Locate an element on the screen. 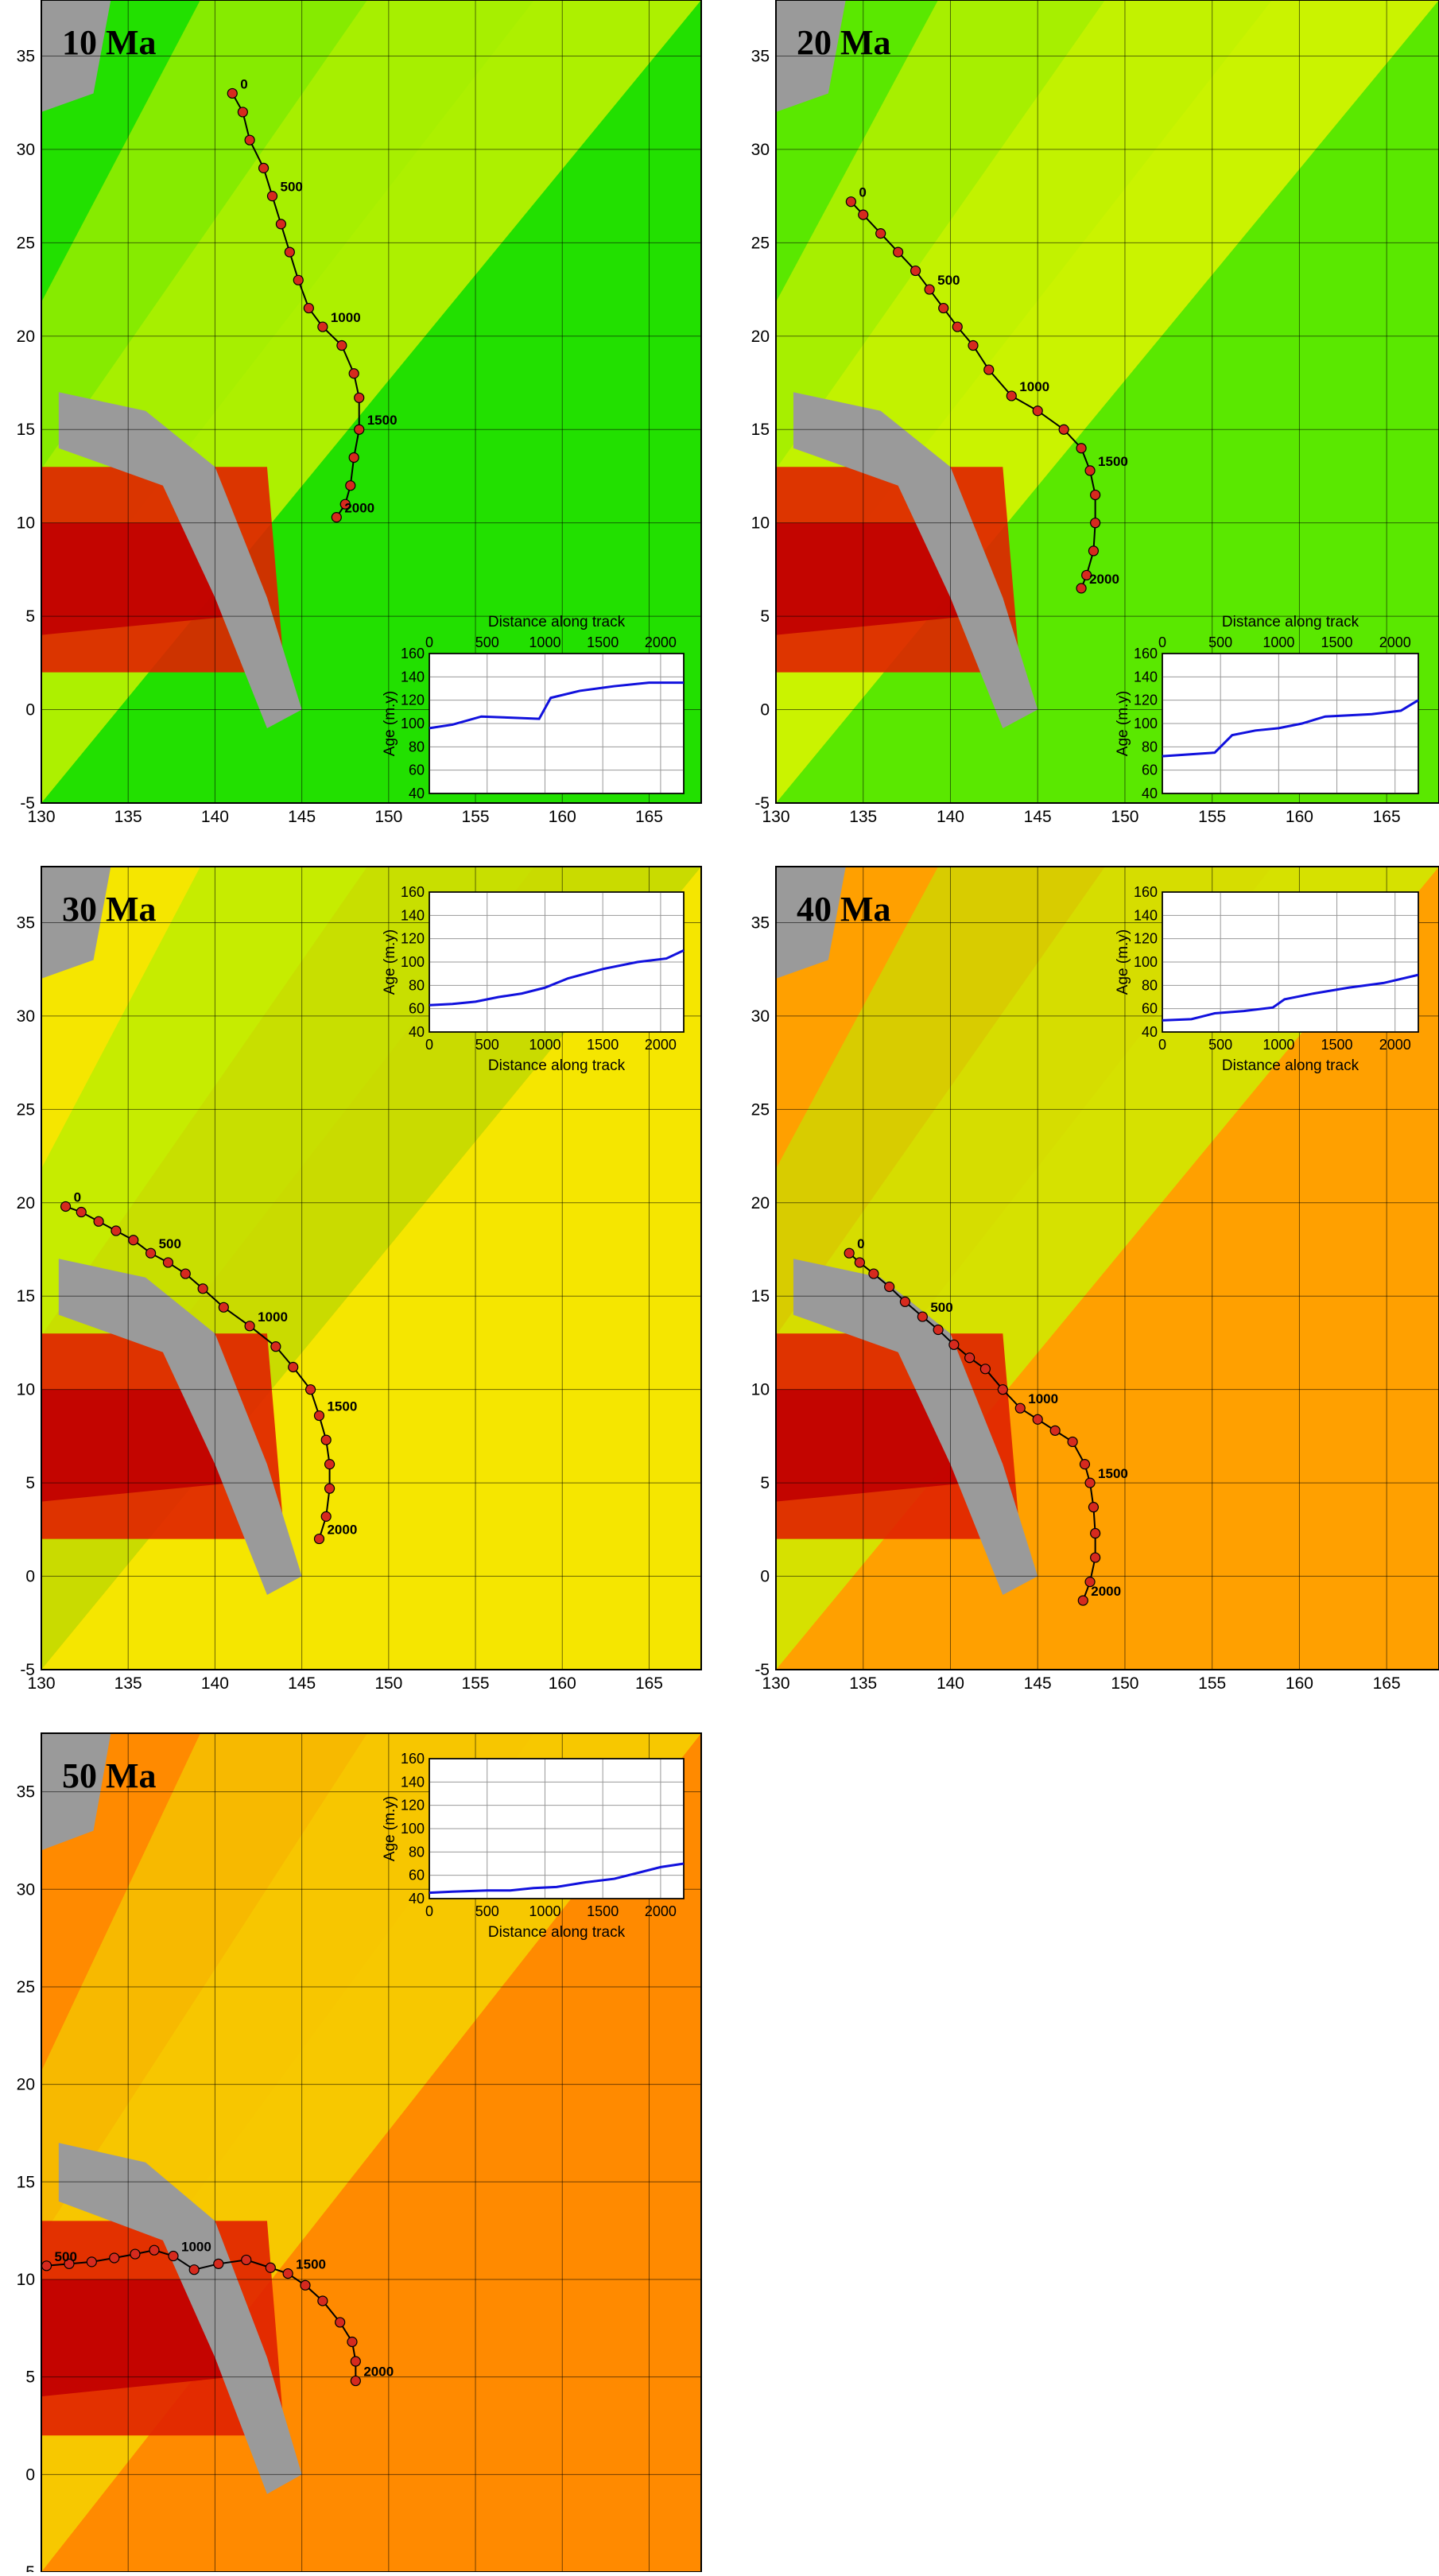 This screenshot has width=1439, height=2576. y-tick-label: 0 is located at coordinates (765, 710).